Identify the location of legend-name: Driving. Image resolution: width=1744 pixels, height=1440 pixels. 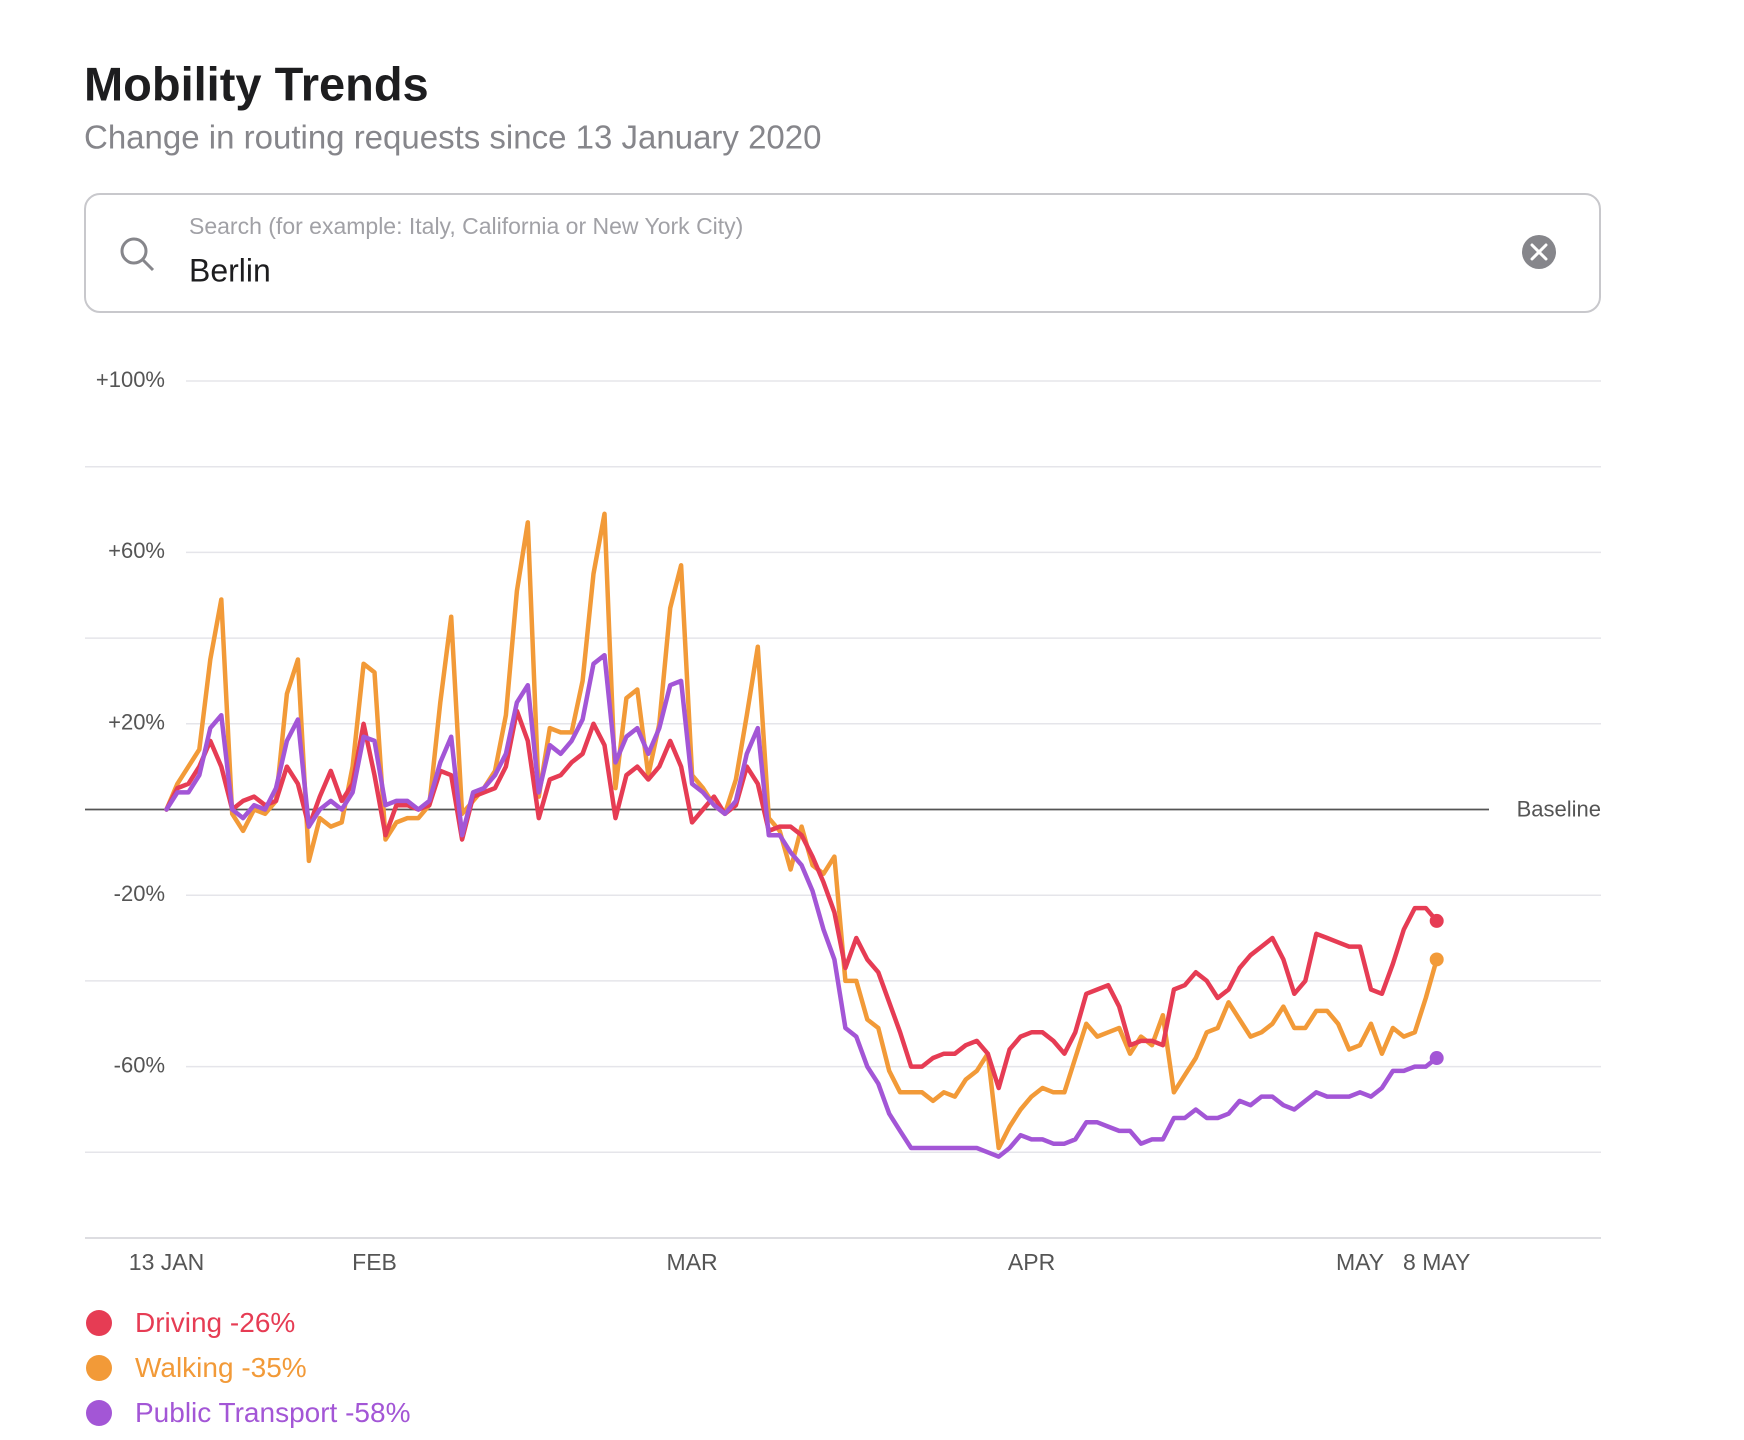
(178, 1322).